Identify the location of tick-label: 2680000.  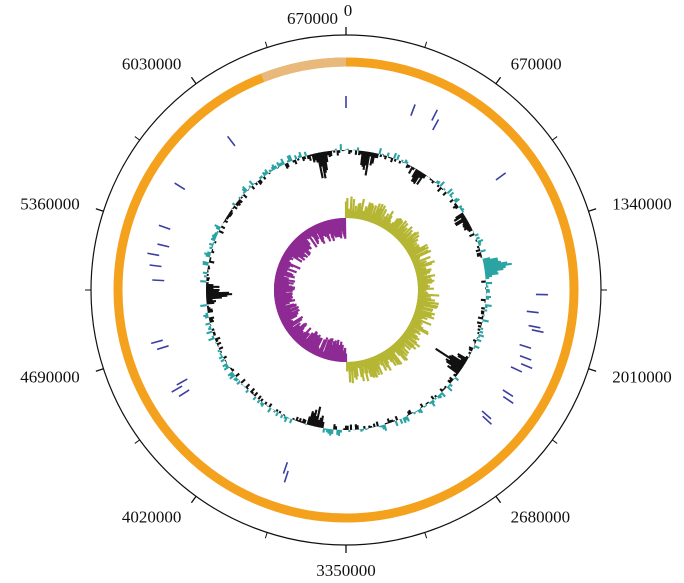
(540, 517).